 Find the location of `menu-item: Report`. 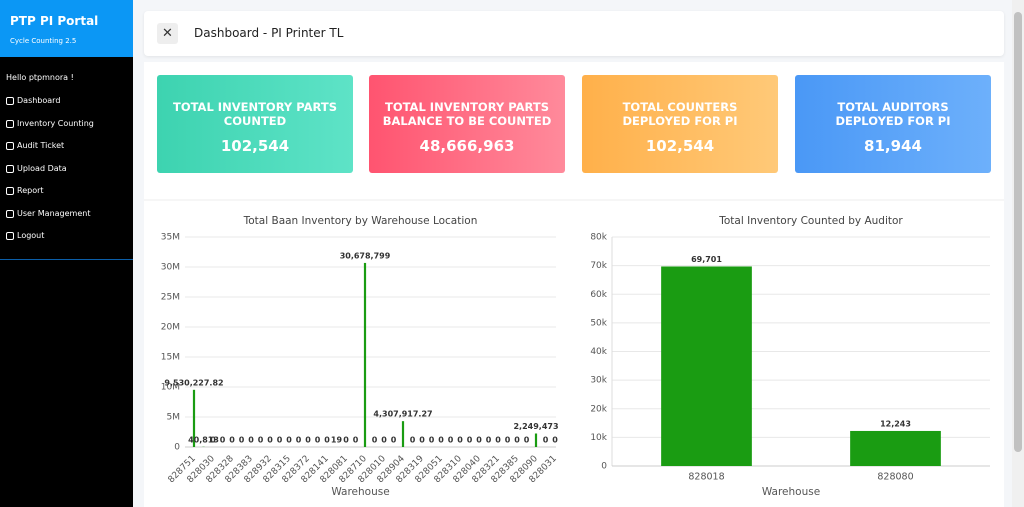

menu-item: Report is located at coordinates (66, 197).